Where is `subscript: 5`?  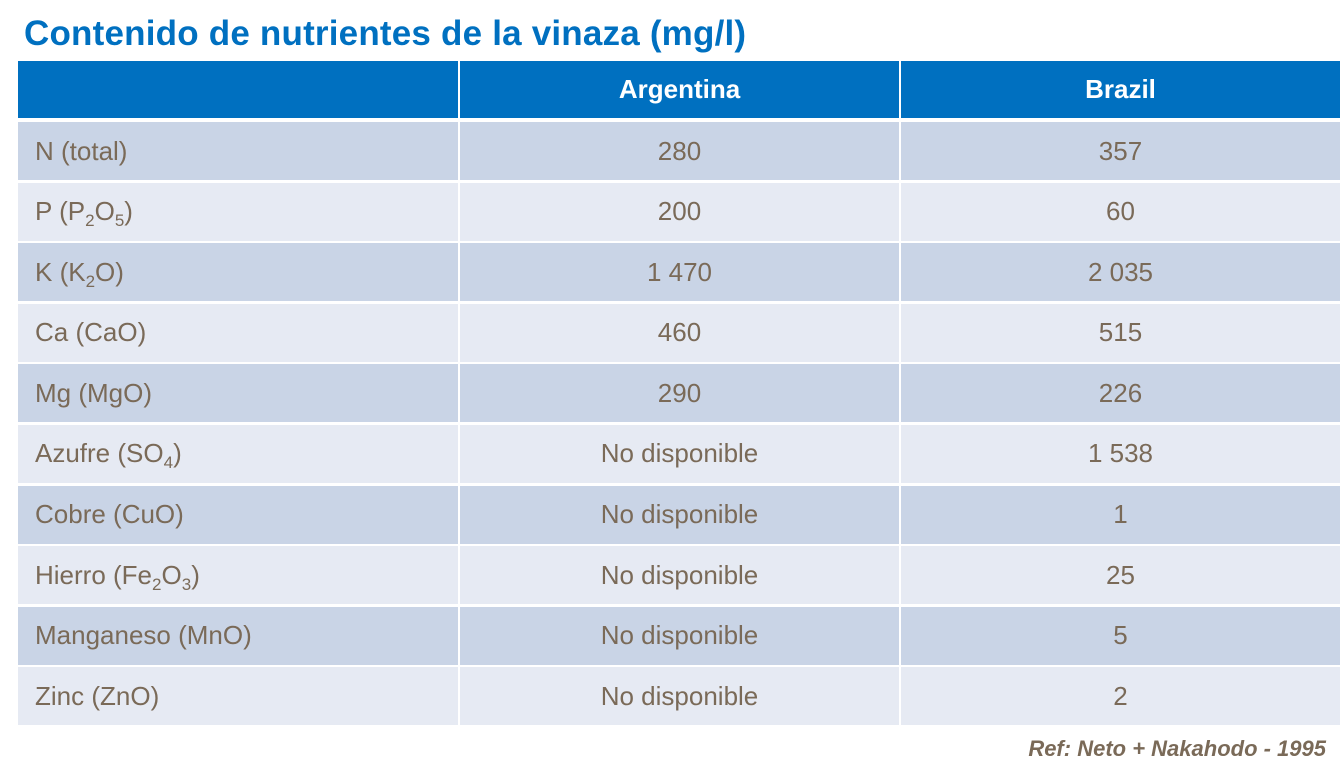
subscript: 5 is located at coordinates (119, 221).